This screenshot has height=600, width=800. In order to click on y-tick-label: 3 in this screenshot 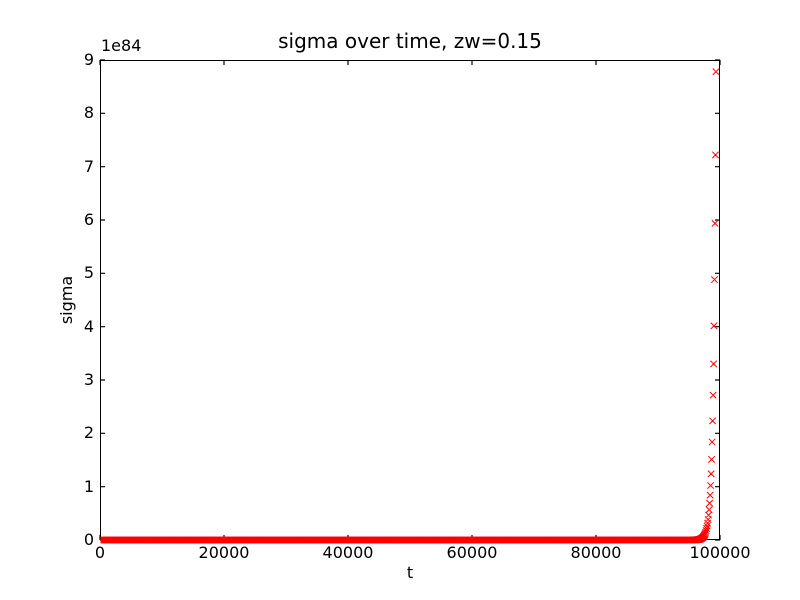, I will do `click(88, 379)`.